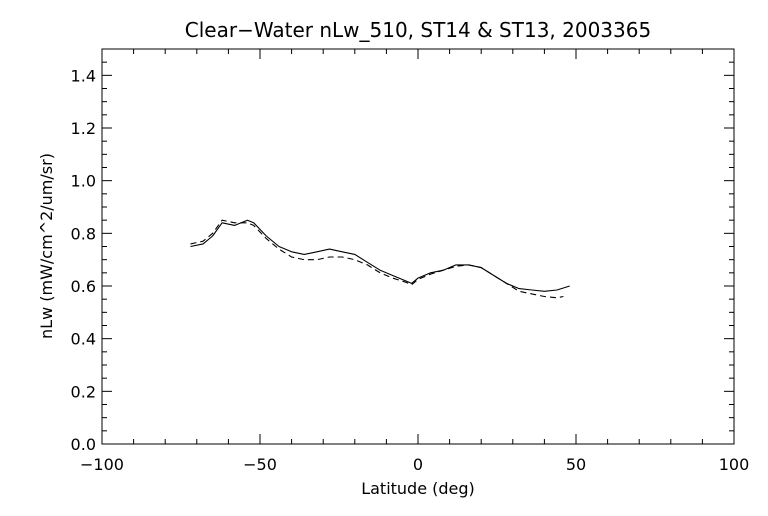 This screenshot has height=516, width=768. What do you see at coordinates (83, 181) in the screenshot?
I see `y-tick-label: 1.0` at bounding box center [83, 181].